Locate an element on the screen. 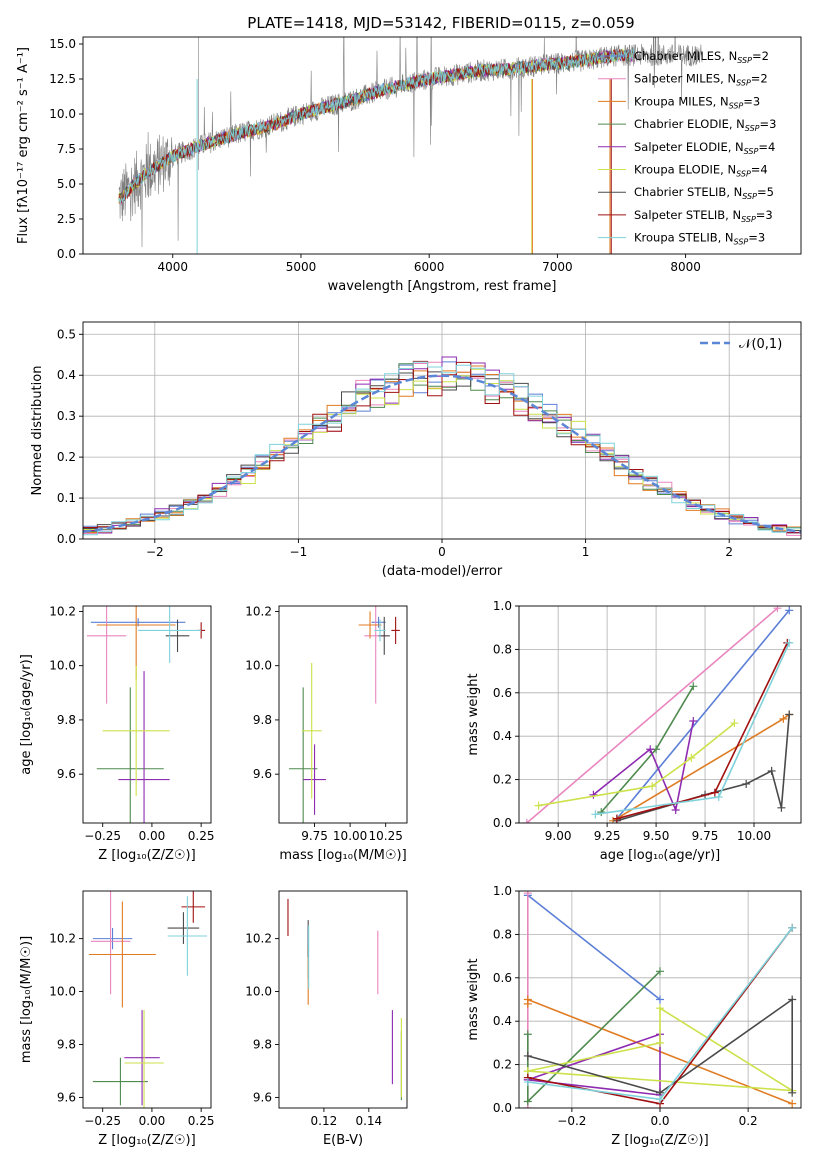  y-tick-label: 0.8 is located at coordinates (502, 649).